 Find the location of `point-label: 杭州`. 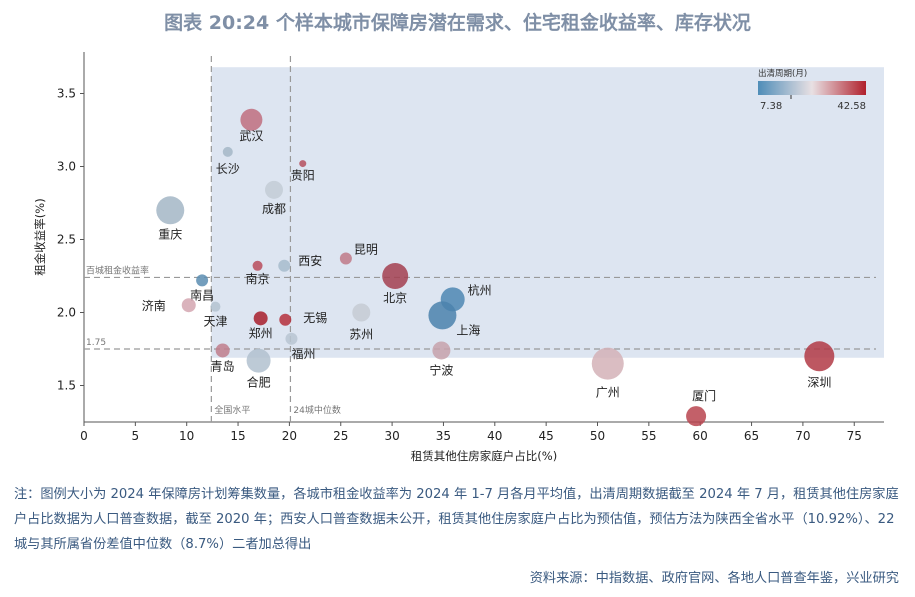

point-label: 杭州 is located at coordinates (480, 289).